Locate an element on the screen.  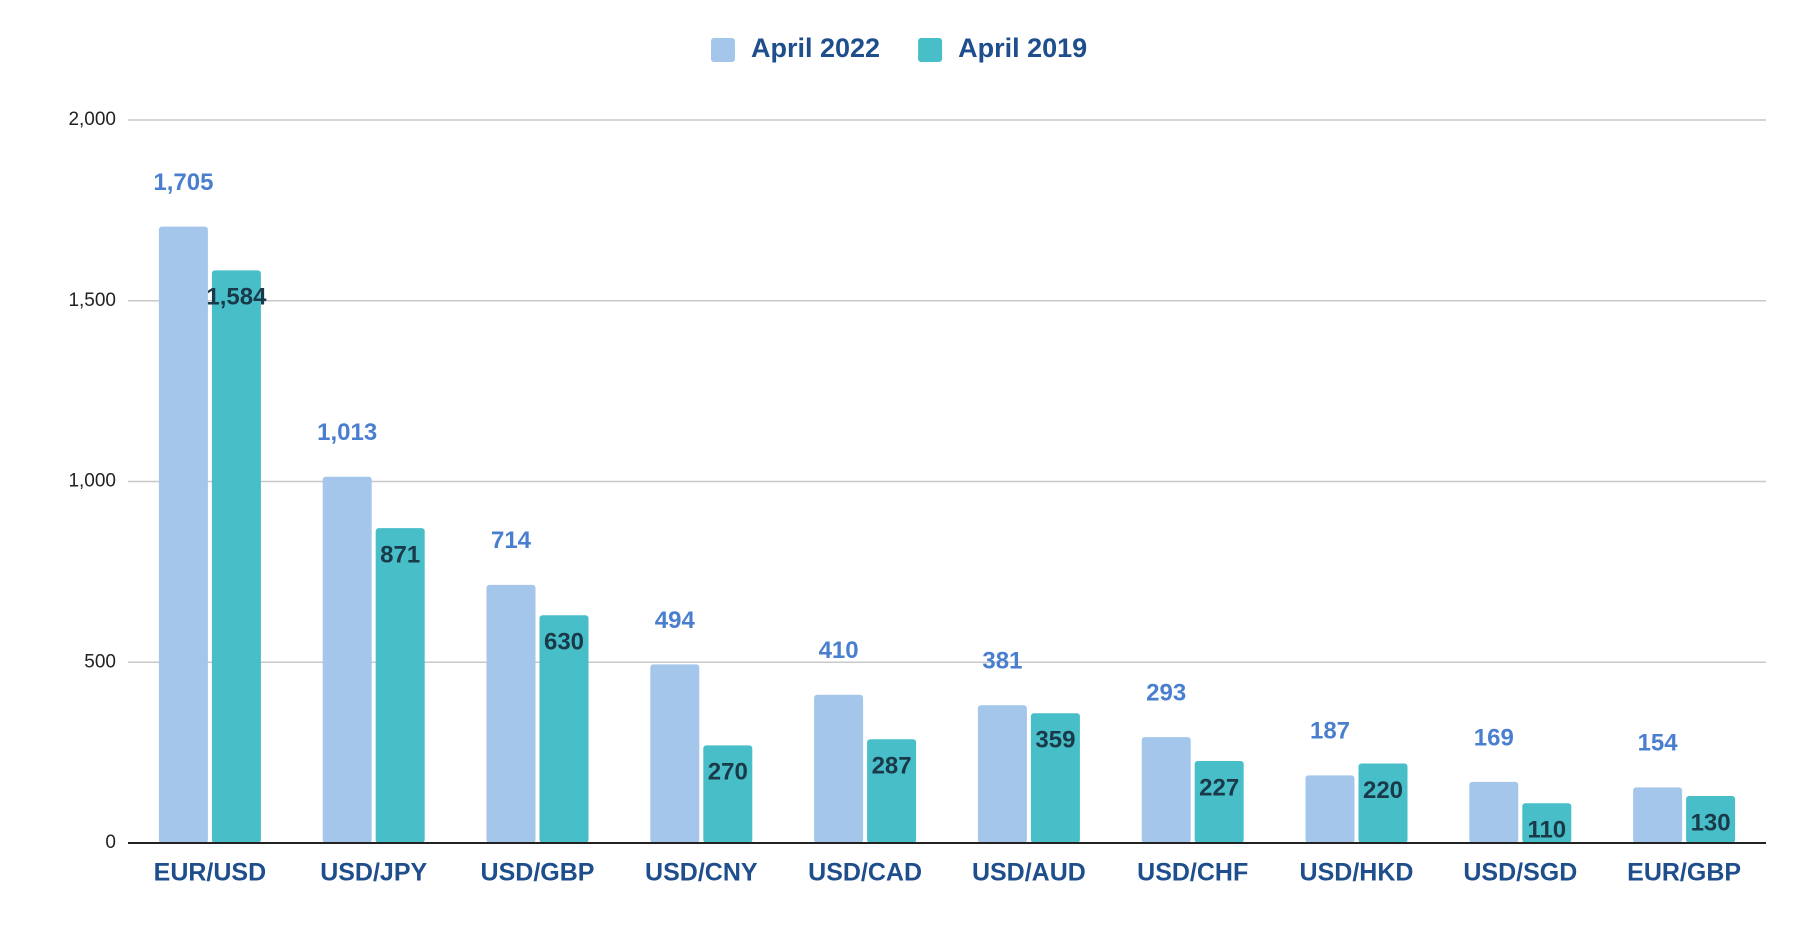
x-tick-label: EUR/GBP is located at coordinates (1684, 873).